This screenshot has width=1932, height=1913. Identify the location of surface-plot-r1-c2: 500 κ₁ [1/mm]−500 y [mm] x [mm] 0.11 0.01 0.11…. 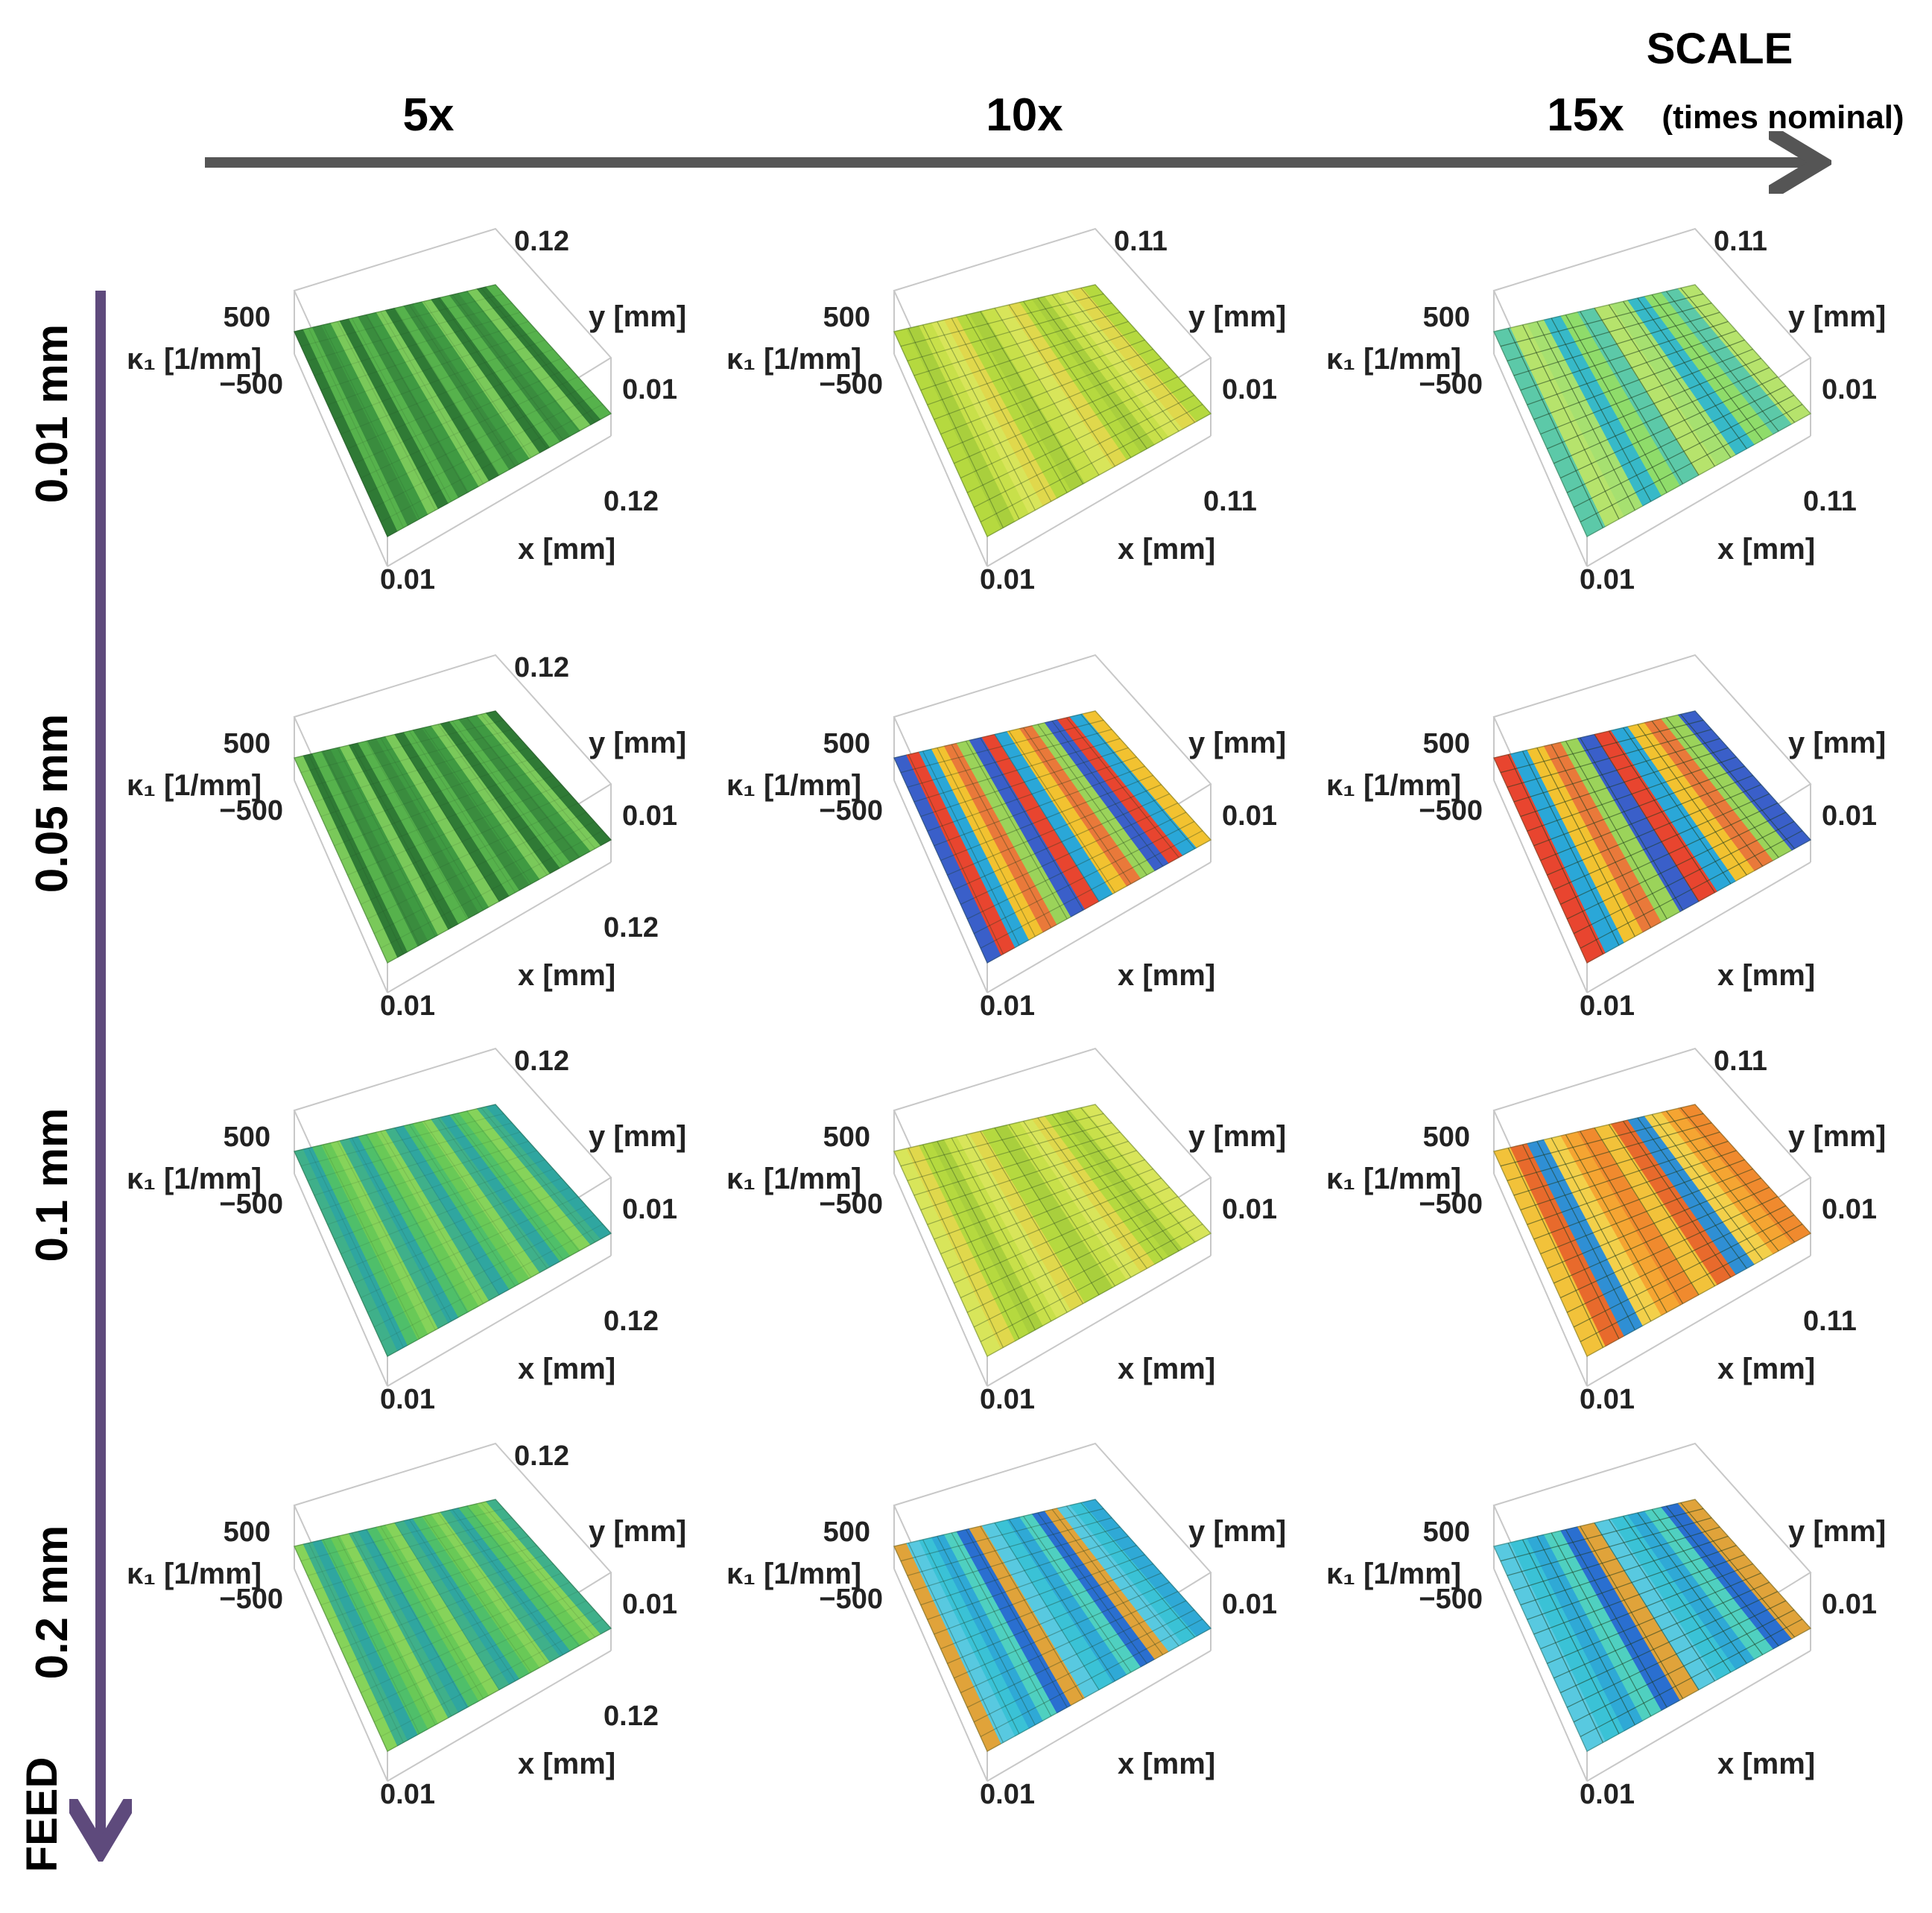
(1006, 410).